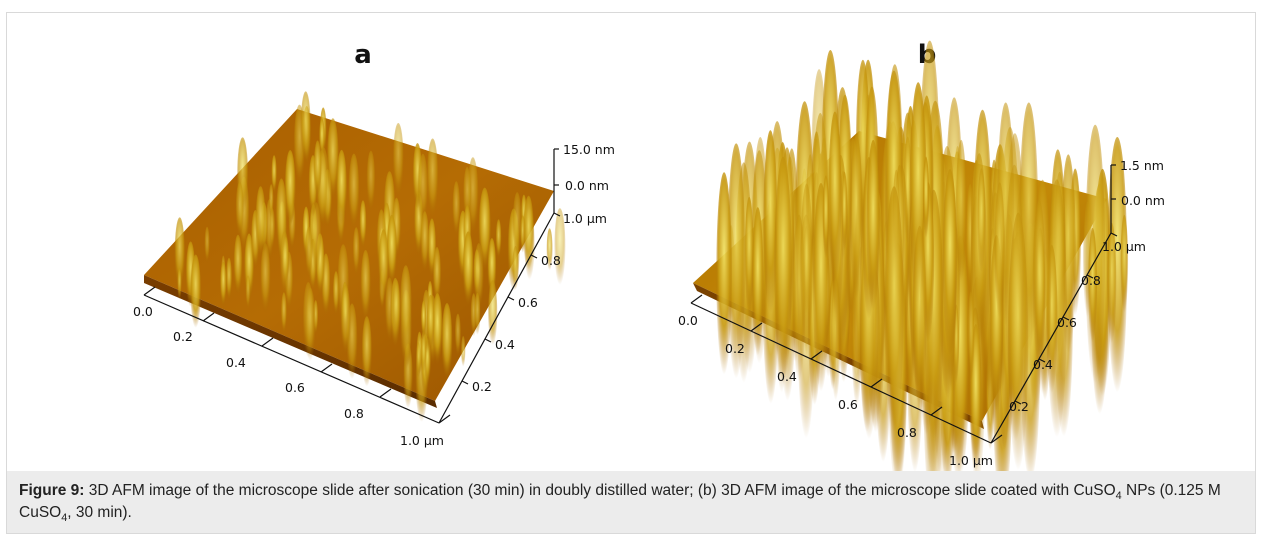 The width and height of the screenshot is (1265, 541). I want to click on panel-a-x-tick: 0.4, so click(236, 362).